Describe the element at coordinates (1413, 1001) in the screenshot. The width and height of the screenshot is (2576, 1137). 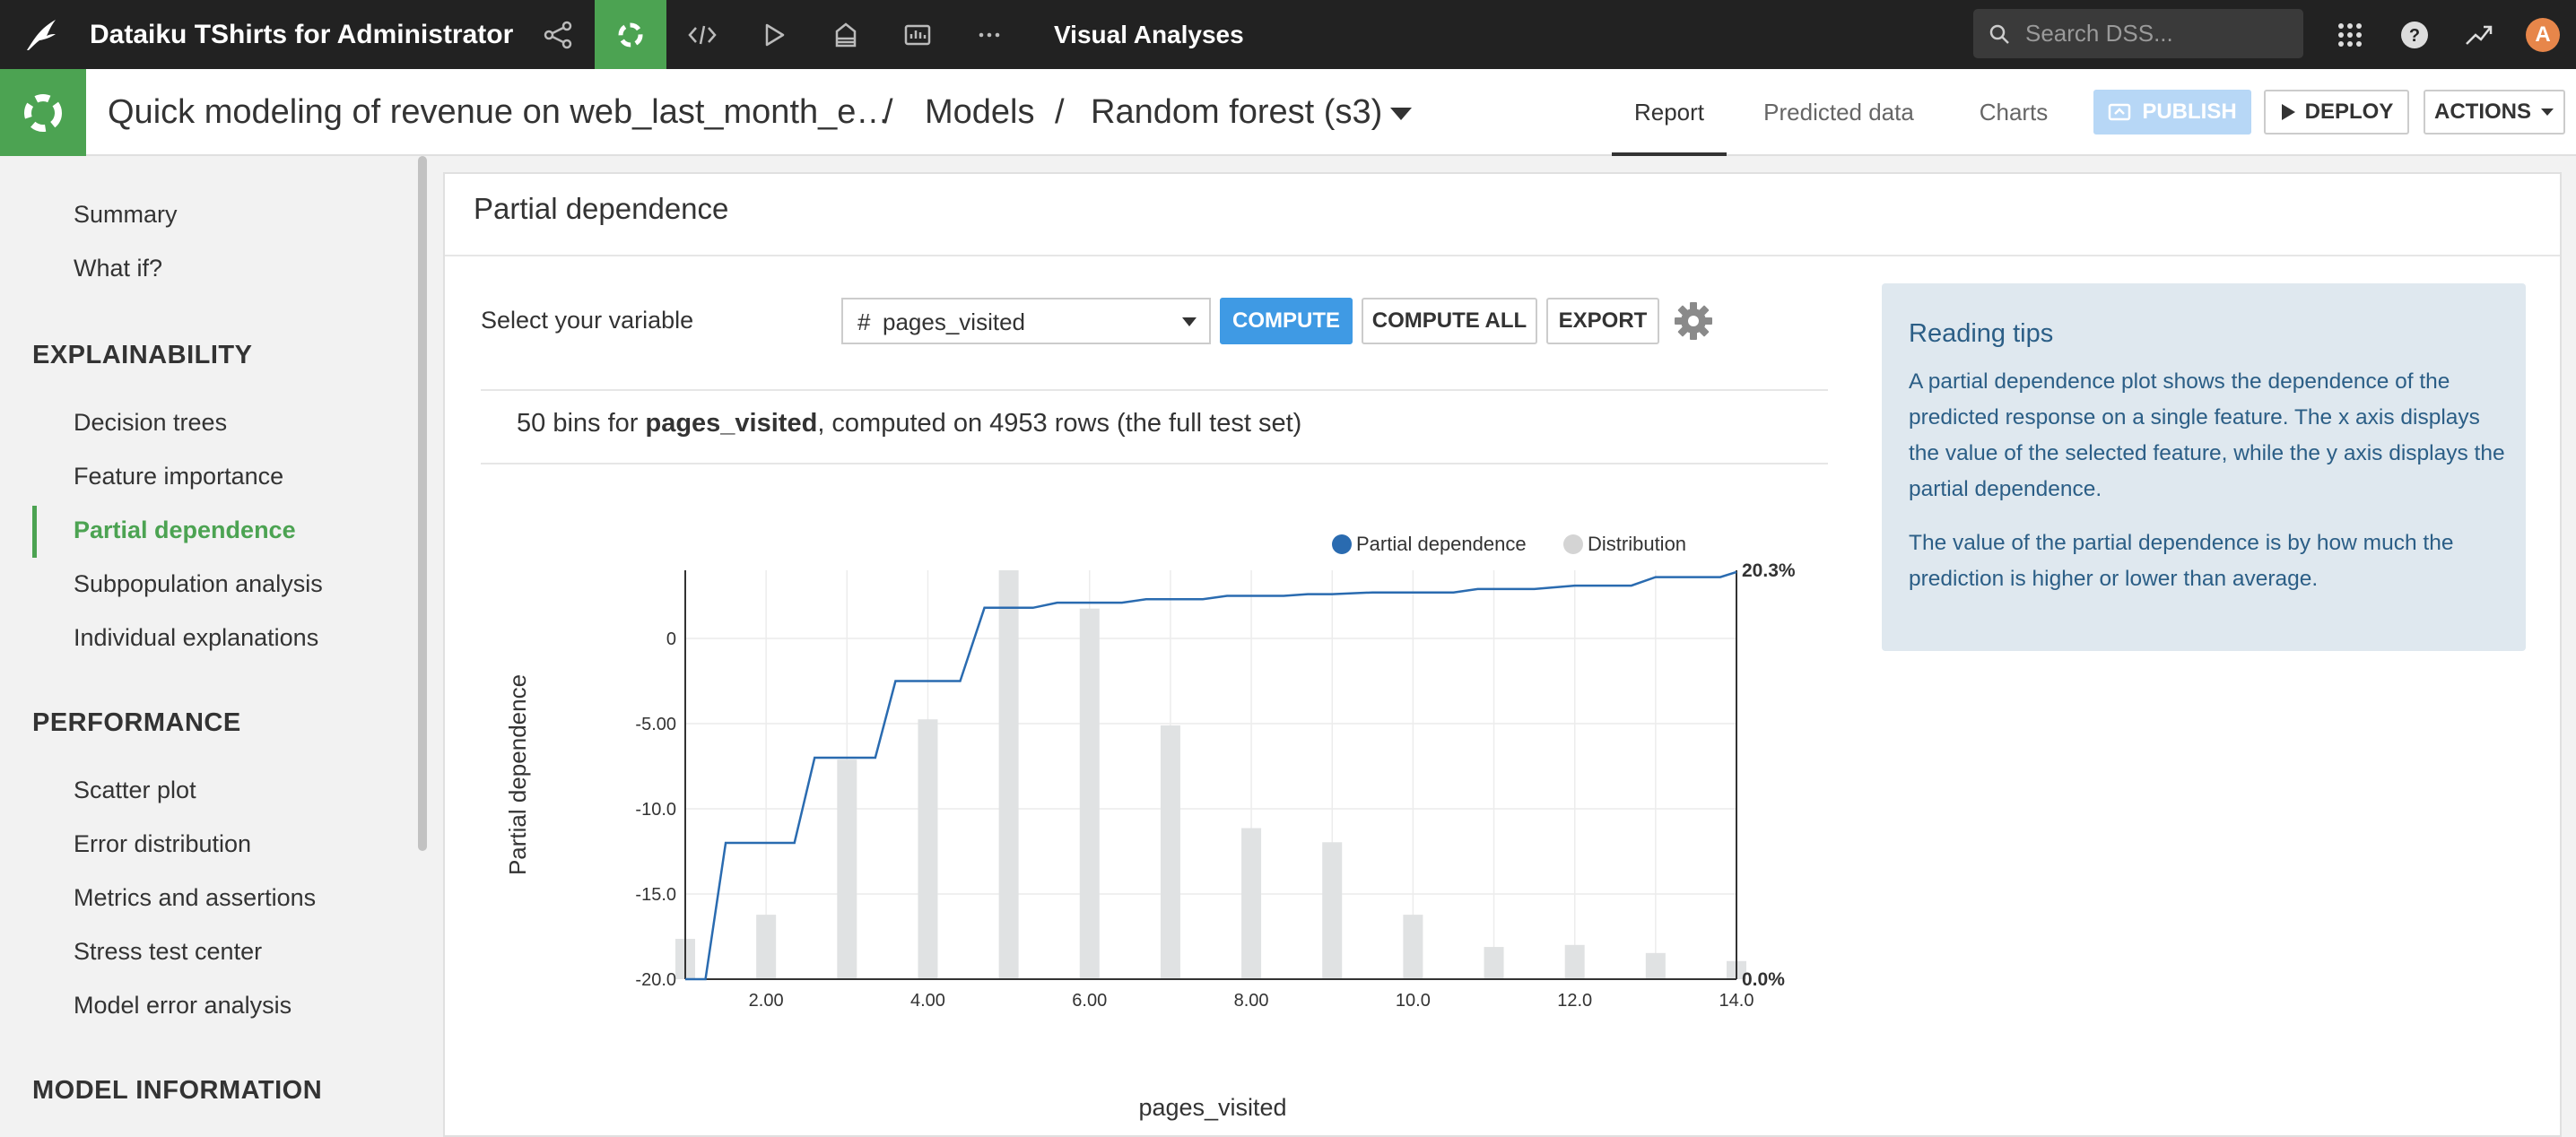
I see `x-tick-label: 10.0` at that location.